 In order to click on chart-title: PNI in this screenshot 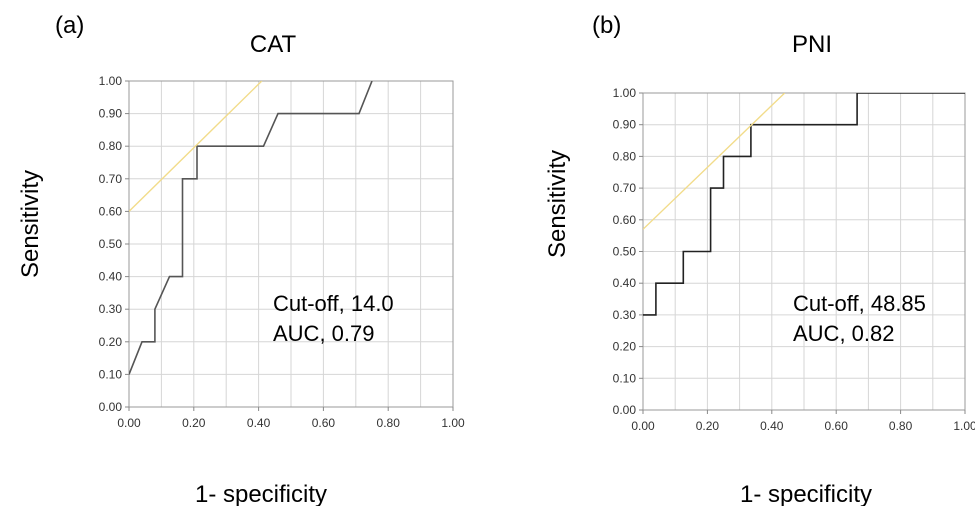, I will do `click(812, 44)`.